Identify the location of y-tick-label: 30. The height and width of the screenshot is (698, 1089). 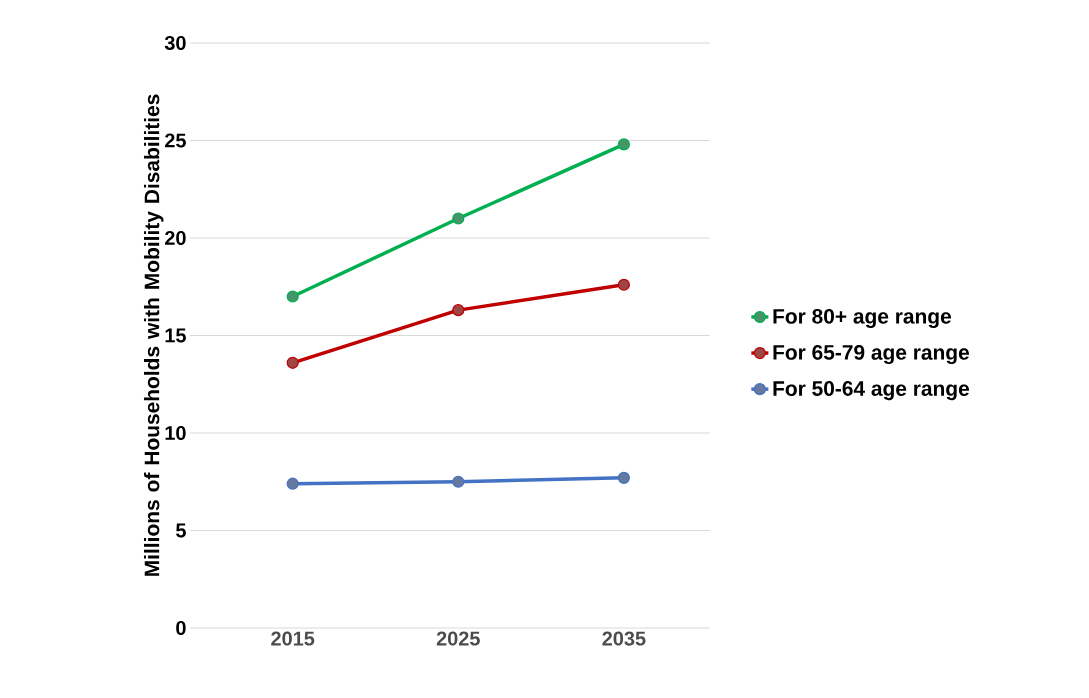
(175, 43).